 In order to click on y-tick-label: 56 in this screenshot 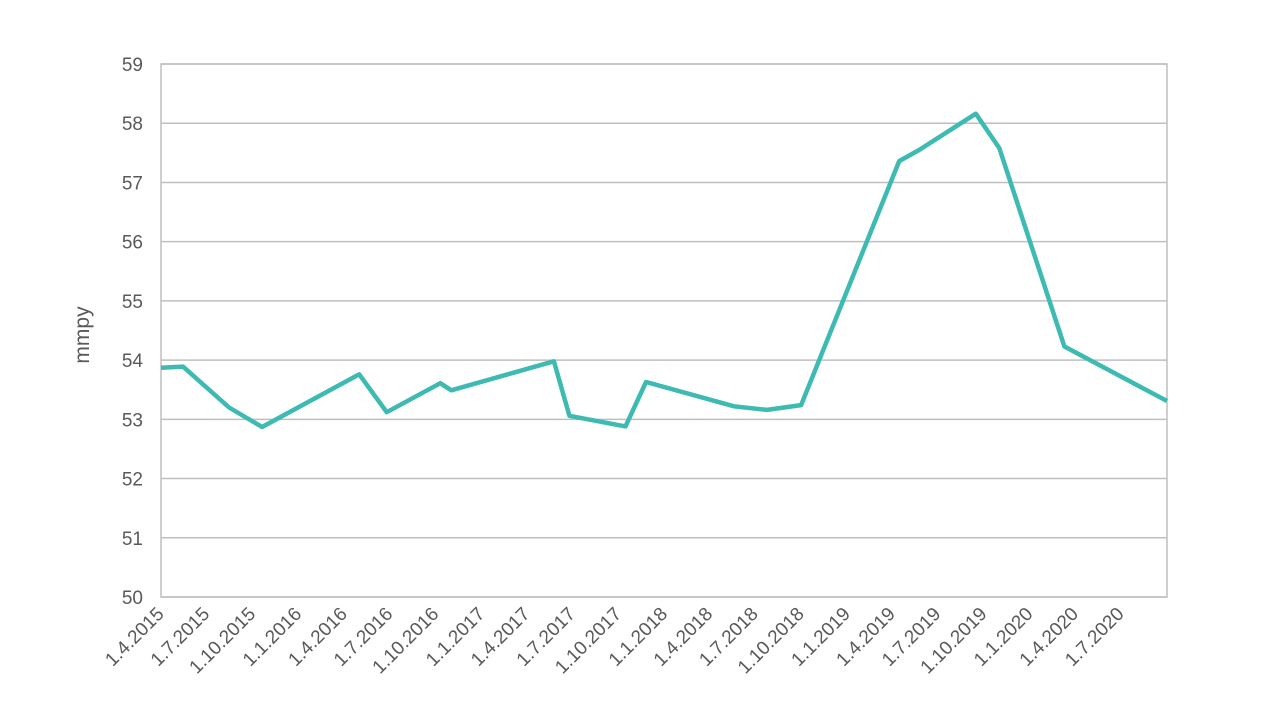, I will do `click(132, 243)`.